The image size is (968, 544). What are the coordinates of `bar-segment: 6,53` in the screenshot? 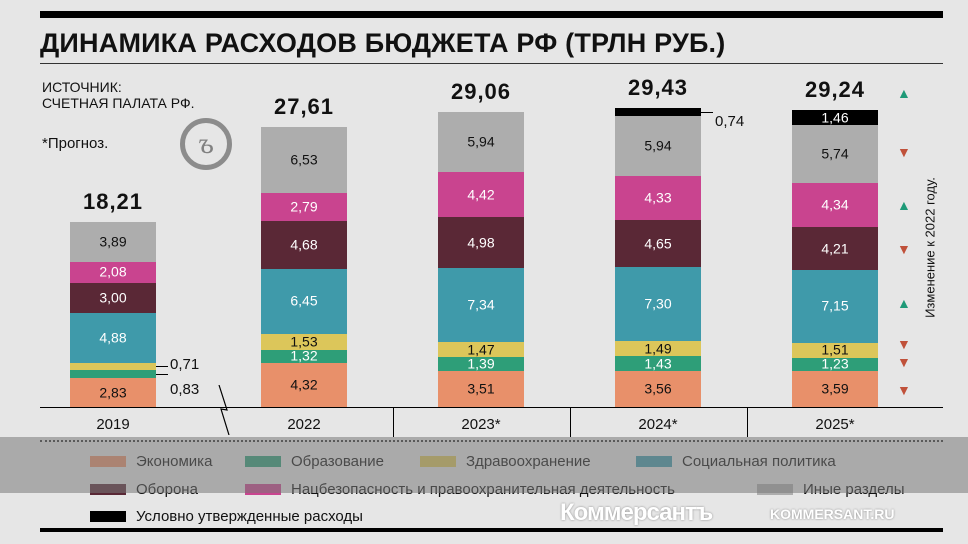 It's located at (304, 159).